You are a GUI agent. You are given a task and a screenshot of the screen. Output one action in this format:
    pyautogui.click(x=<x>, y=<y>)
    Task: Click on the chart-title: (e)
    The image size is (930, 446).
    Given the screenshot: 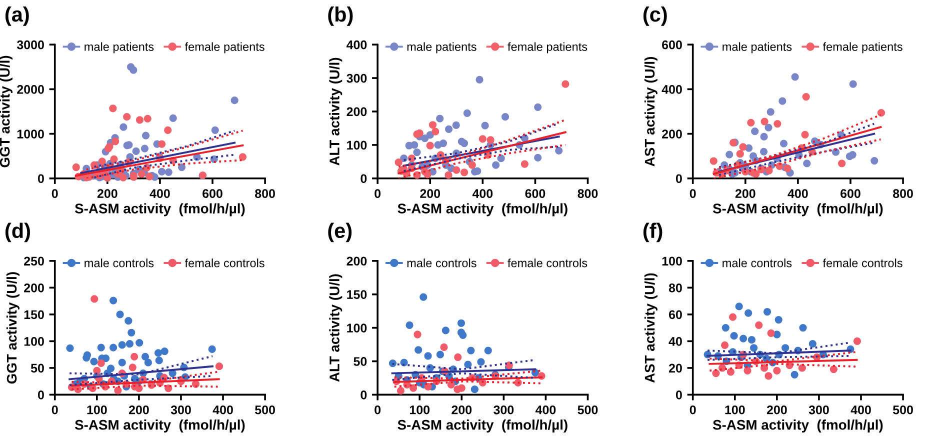 What is the action you would take?
    pyautogui.click(x=340, y=232)
    